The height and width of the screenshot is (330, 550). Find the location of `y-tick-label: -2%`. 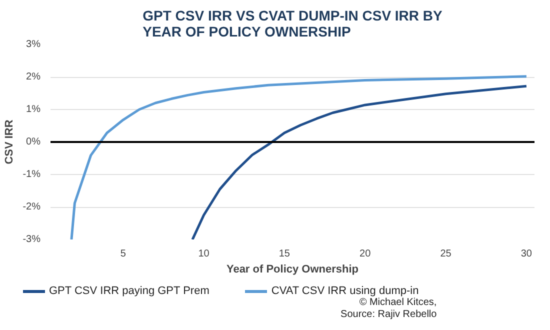

y-tick-label: -2% is located at coordinates (31, 207).